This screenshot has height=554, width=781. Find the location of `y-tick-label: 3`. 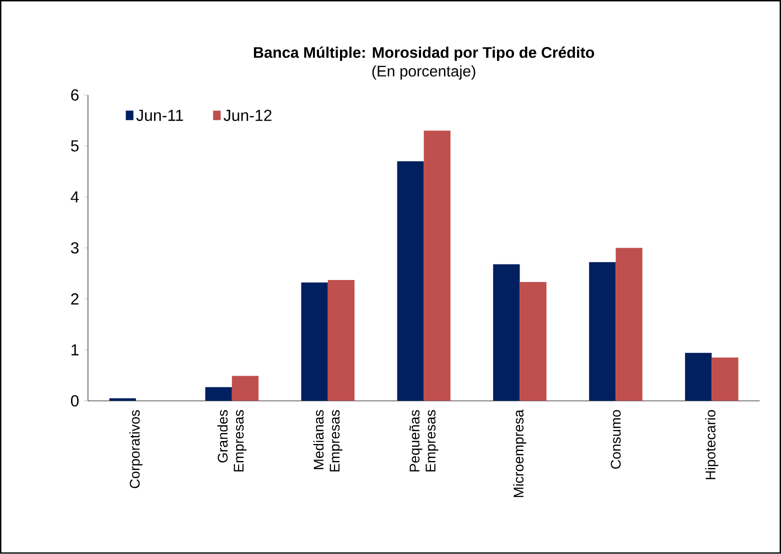

y-tick-label: 3 is located at coordinates (74, 248).